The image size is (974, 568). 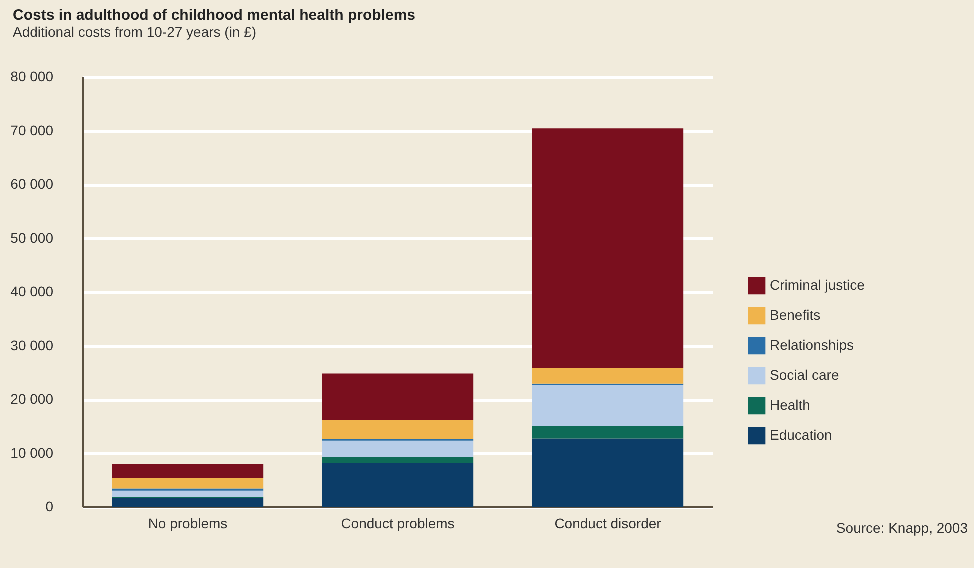 I want to click on legend-label: Education, so click(x=801, y=435).